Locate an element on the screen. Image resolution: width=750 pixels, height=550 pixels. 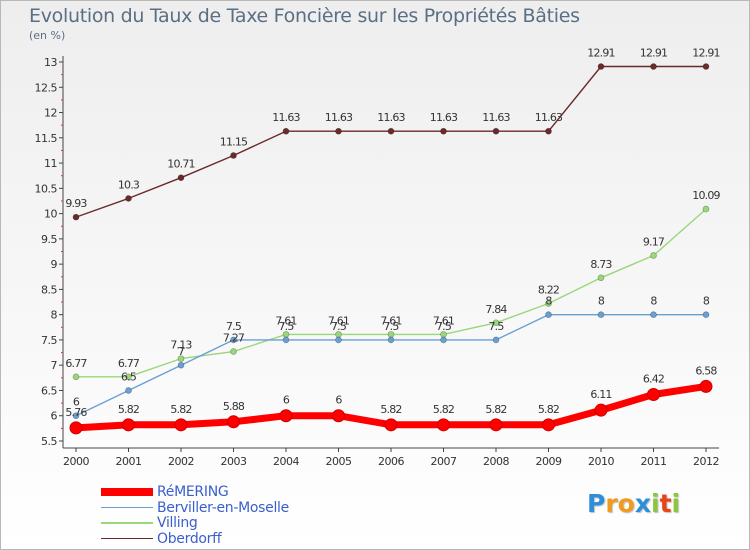
data-label-0: 5.88 is located at coordinates (234, 406).